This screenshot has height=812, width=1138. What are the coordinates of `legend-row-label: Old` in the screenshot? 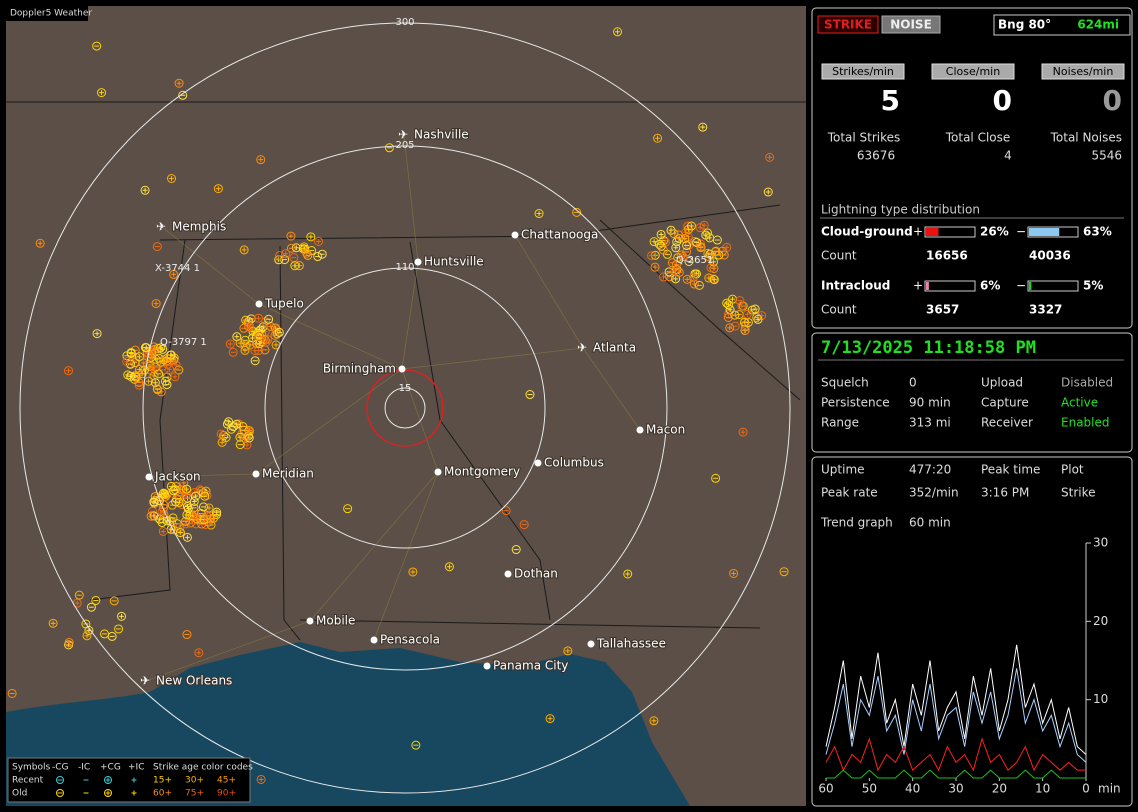 It's located at (19, 794).